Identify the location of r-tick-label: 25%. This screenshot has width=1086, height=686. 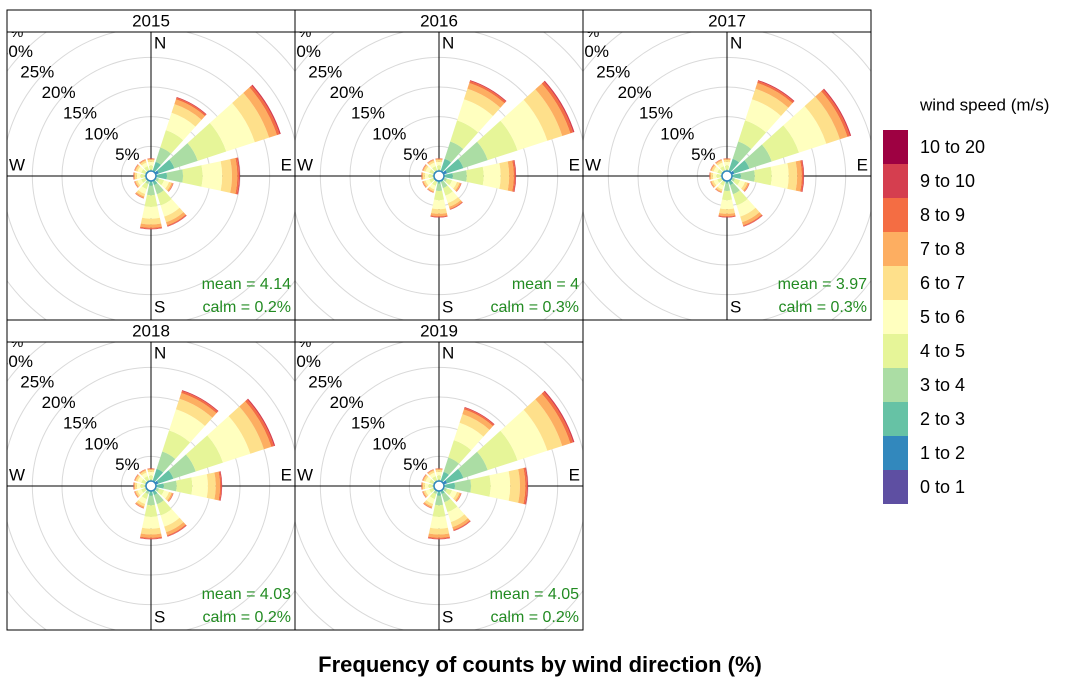
(325, 71).